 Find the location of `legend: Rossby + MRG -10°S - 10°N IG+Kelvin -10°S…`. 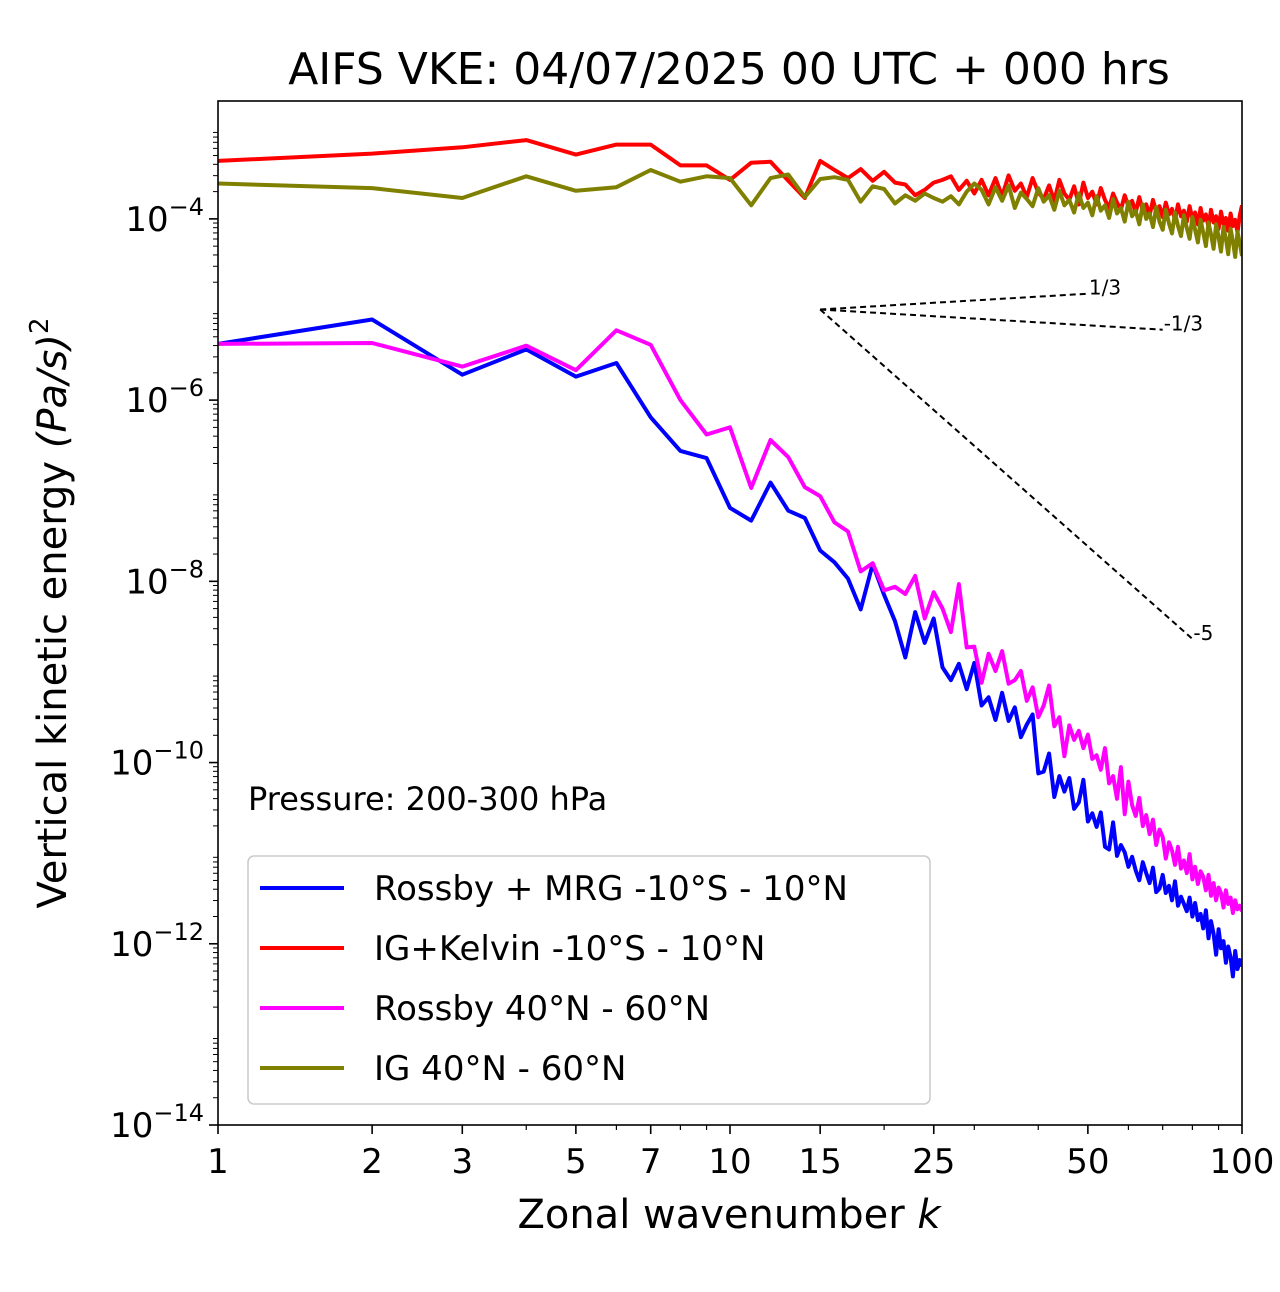

legend: Rossby + MRG -10°S - 10°N IG+Kelvin -10°S… is located at coordinates (589, 980).